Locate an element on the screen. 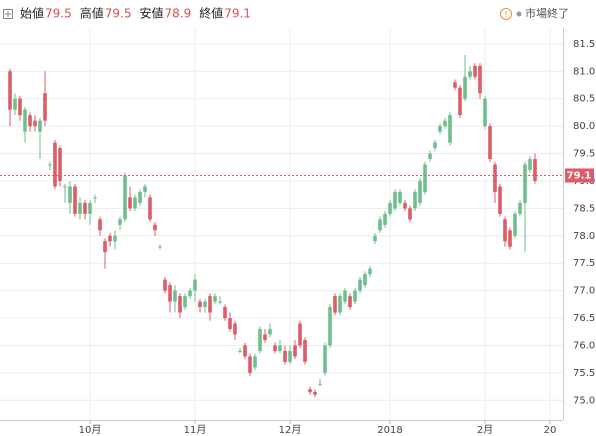  x-tick-label: 20 is located at coordinates (550, 430).